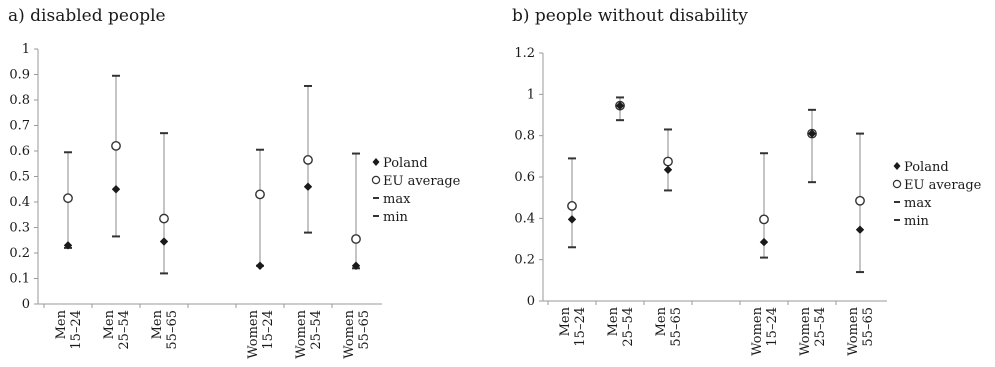 This screenshot has height=367, width=995. I want to click on legend-a-label: max, so click(397, 199).